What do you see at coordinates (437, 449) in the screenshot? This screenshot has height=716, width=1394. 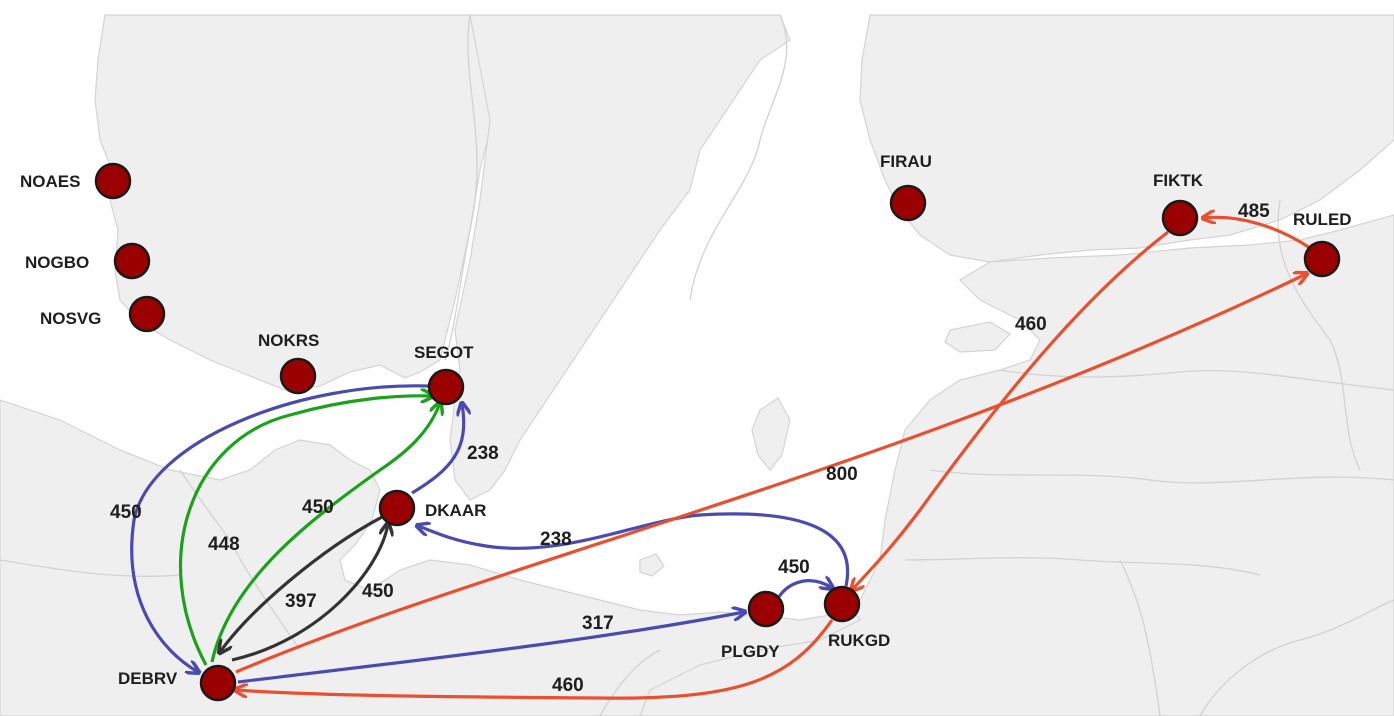 I see `route-dkaar-segot` at bounding box center [437, 449].